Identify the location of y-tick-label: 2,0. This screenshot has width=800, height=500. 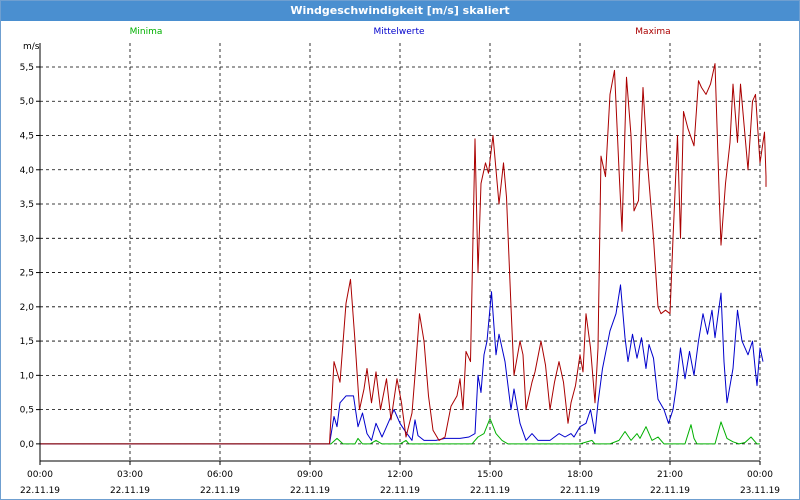
(27, 308).